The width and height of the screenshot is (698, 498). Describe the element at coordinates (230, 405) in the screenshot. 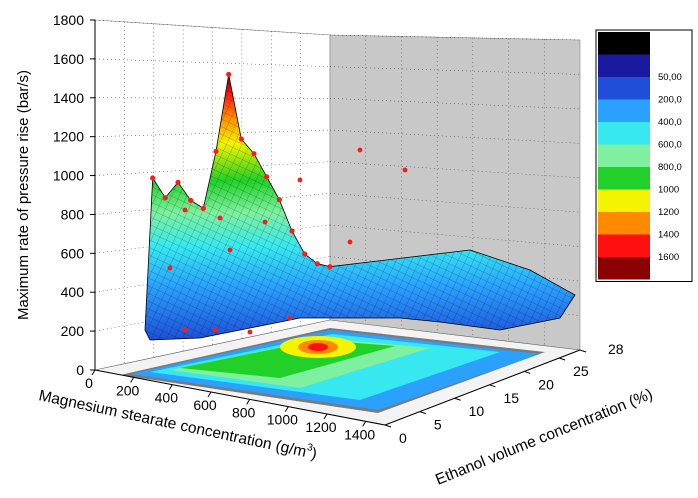

I see `x-tick-labels: 0 200 400 600 800 1000 1200 1400` at that location.